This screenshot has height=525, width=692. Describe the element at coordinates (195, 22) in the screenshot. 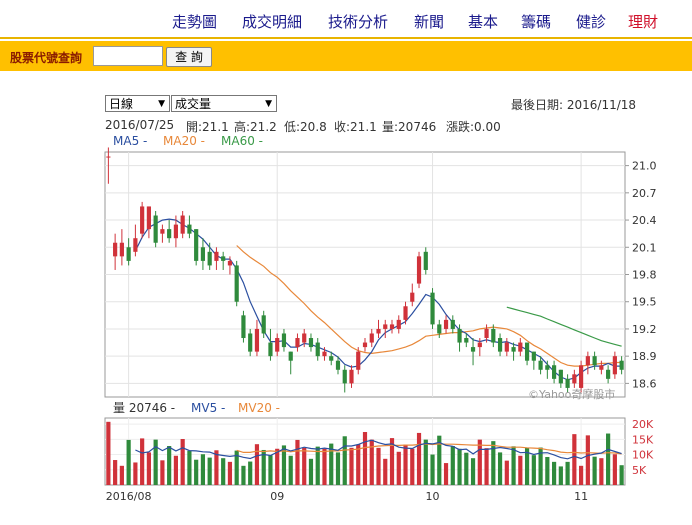

I see `nav-item-trend: 走勢圖` at that location.